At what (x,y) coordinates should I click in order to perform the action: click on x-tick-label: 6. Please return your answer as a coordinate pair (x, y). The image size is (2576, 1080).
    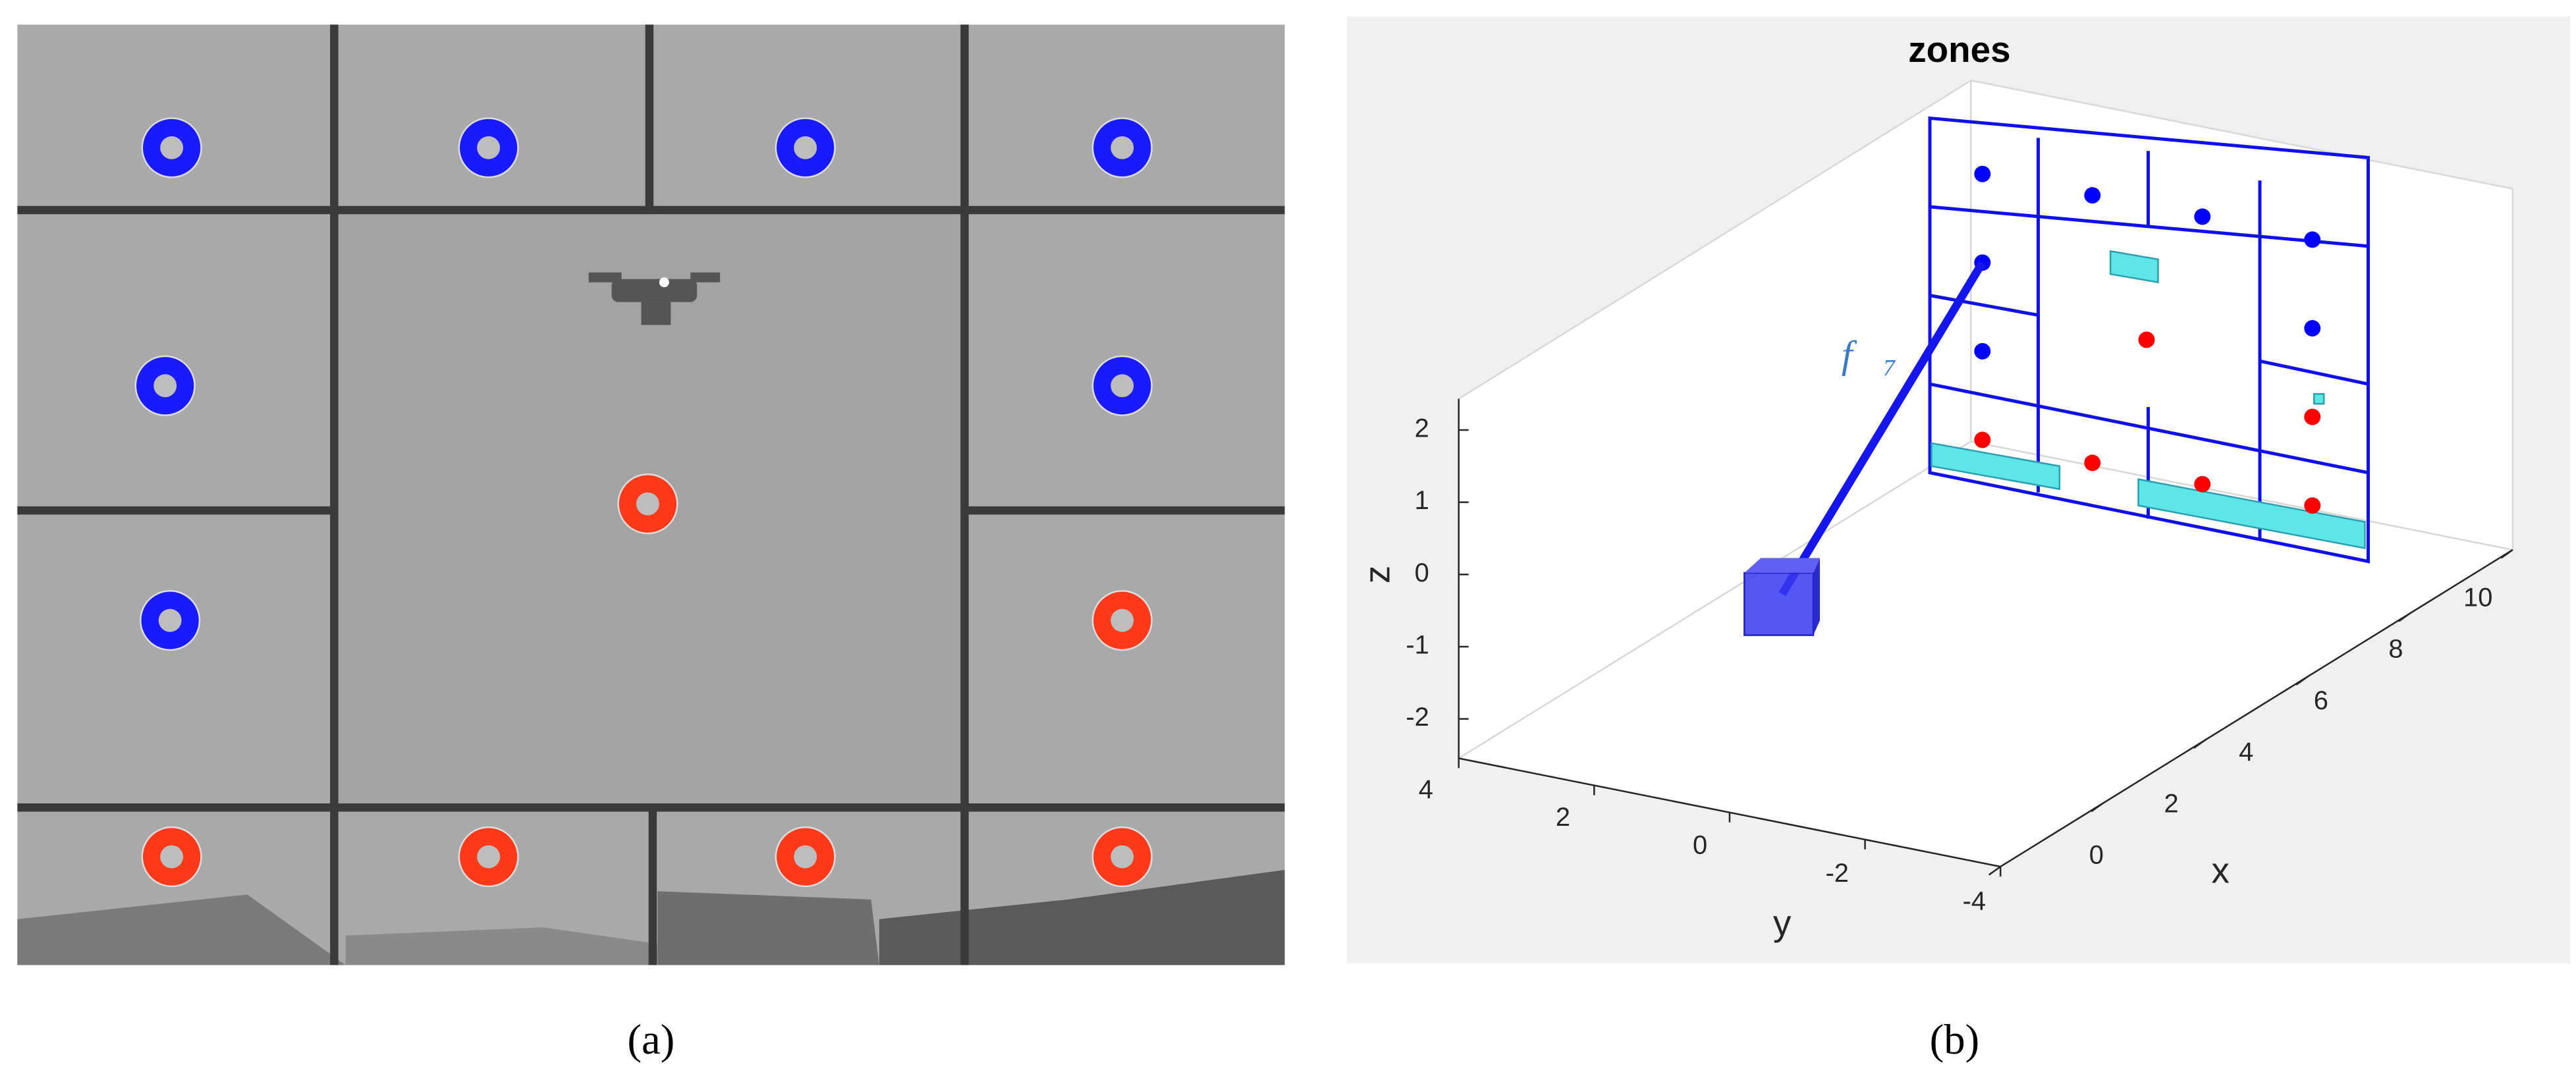
    Looking at the image, I should click on (2321, 700).